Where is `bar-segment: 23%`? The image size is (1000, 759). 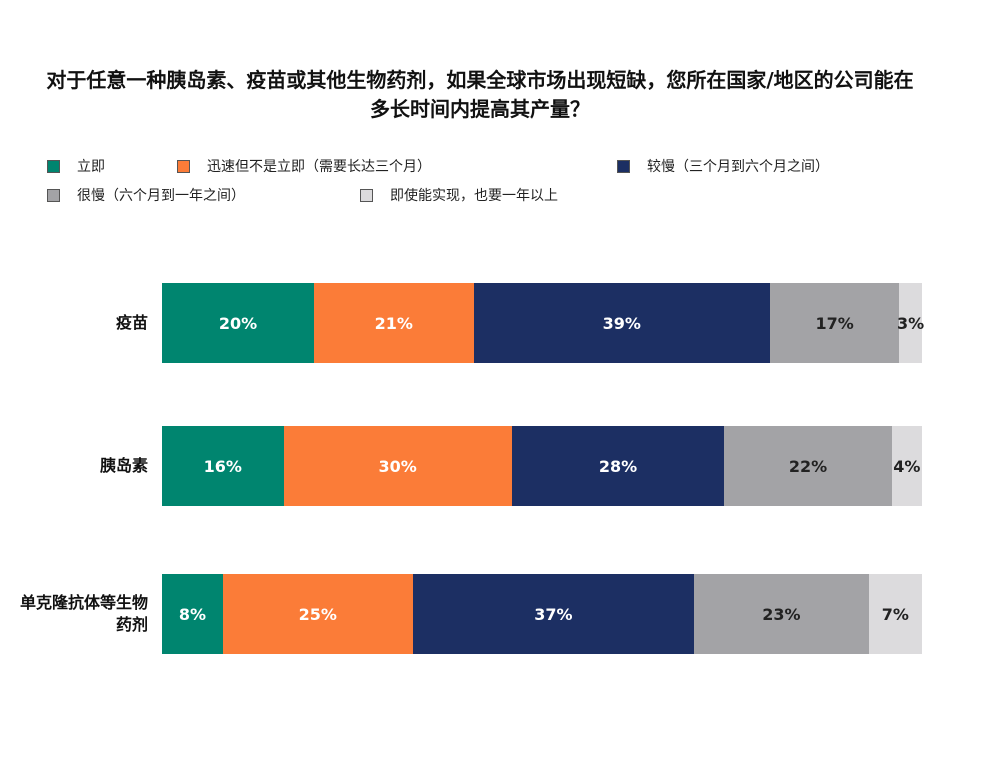 bar-segment: 23% is located at coordinates (781, 614).